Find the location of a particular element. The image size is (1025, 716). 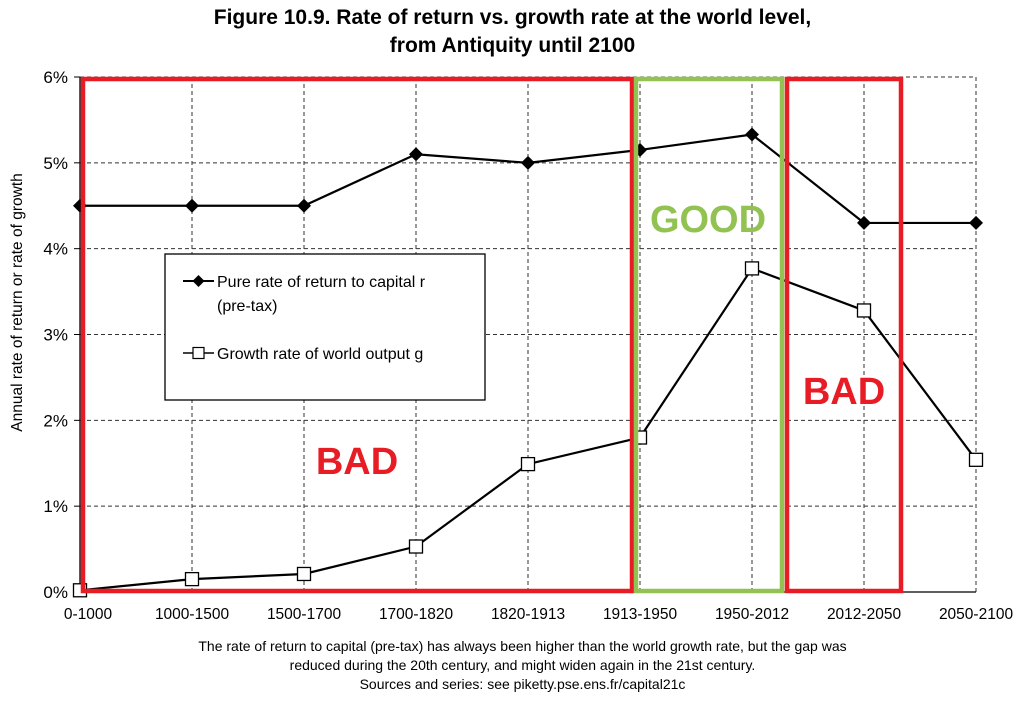

y-tick-label: 2% is located at coordinates (55, 420).